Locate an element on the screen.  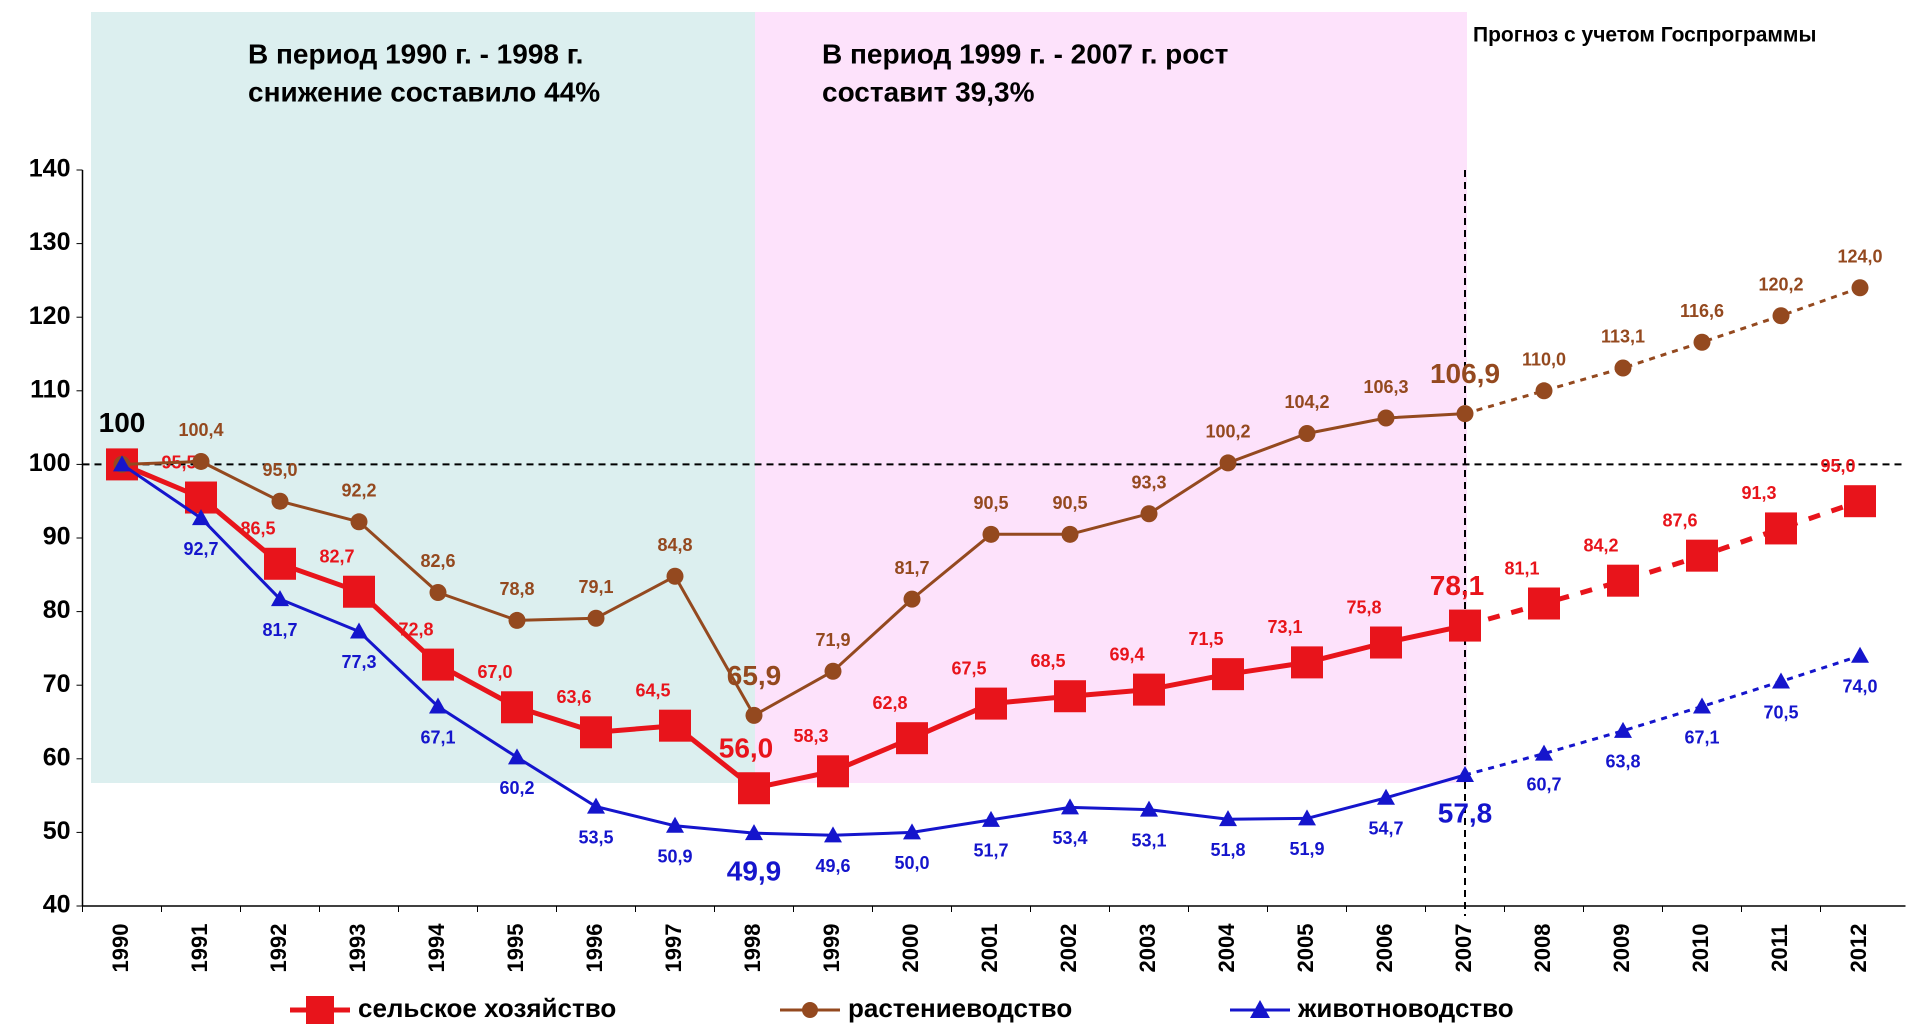
x-tick-label: 1998 is located at coordinates (752, 948).